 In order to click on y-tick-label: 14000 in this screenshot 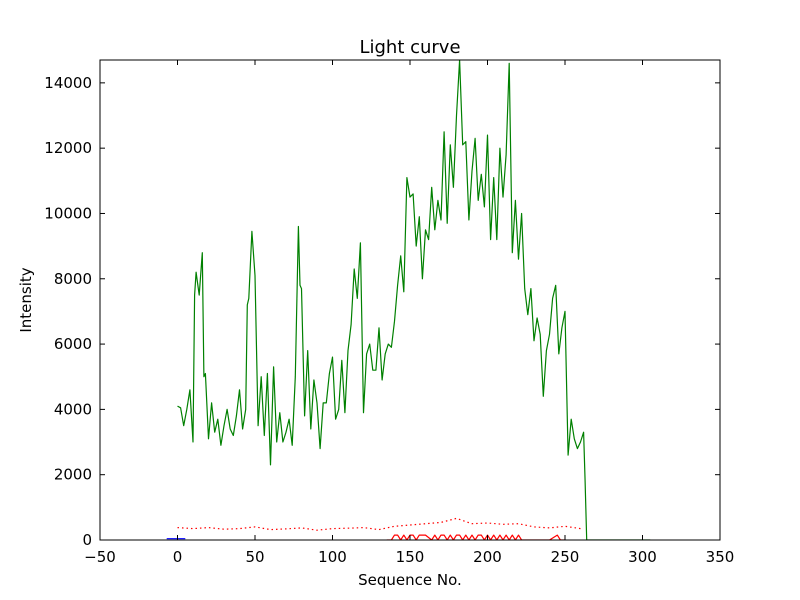, I will do `click(68, 83)`.